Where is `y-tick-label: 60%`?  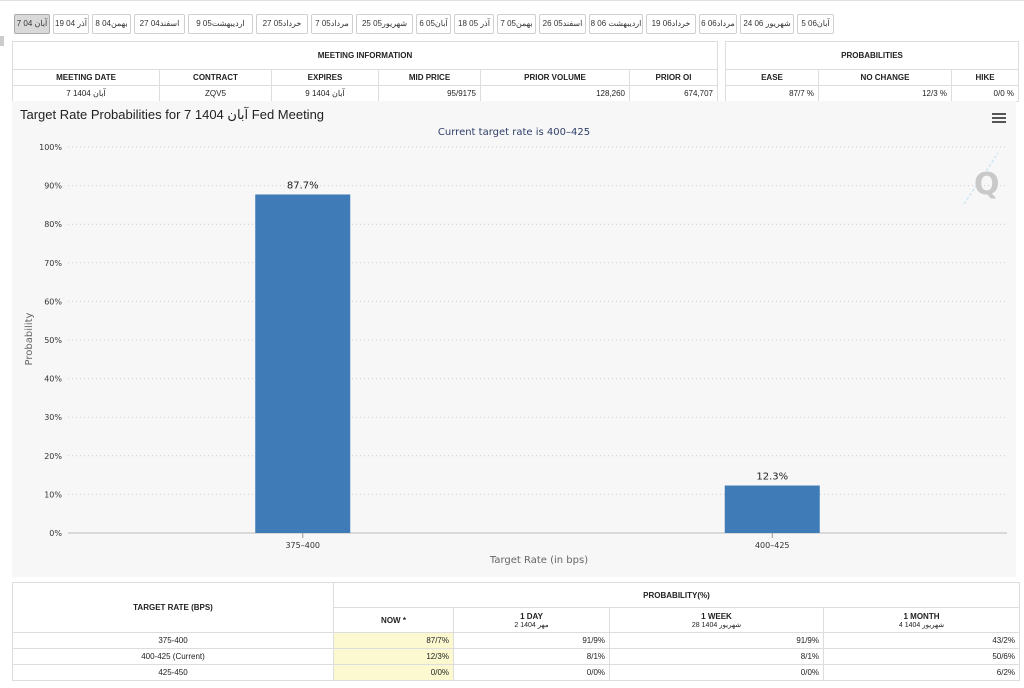 y-tick-label: 60% is located at coordinates (53, 301).